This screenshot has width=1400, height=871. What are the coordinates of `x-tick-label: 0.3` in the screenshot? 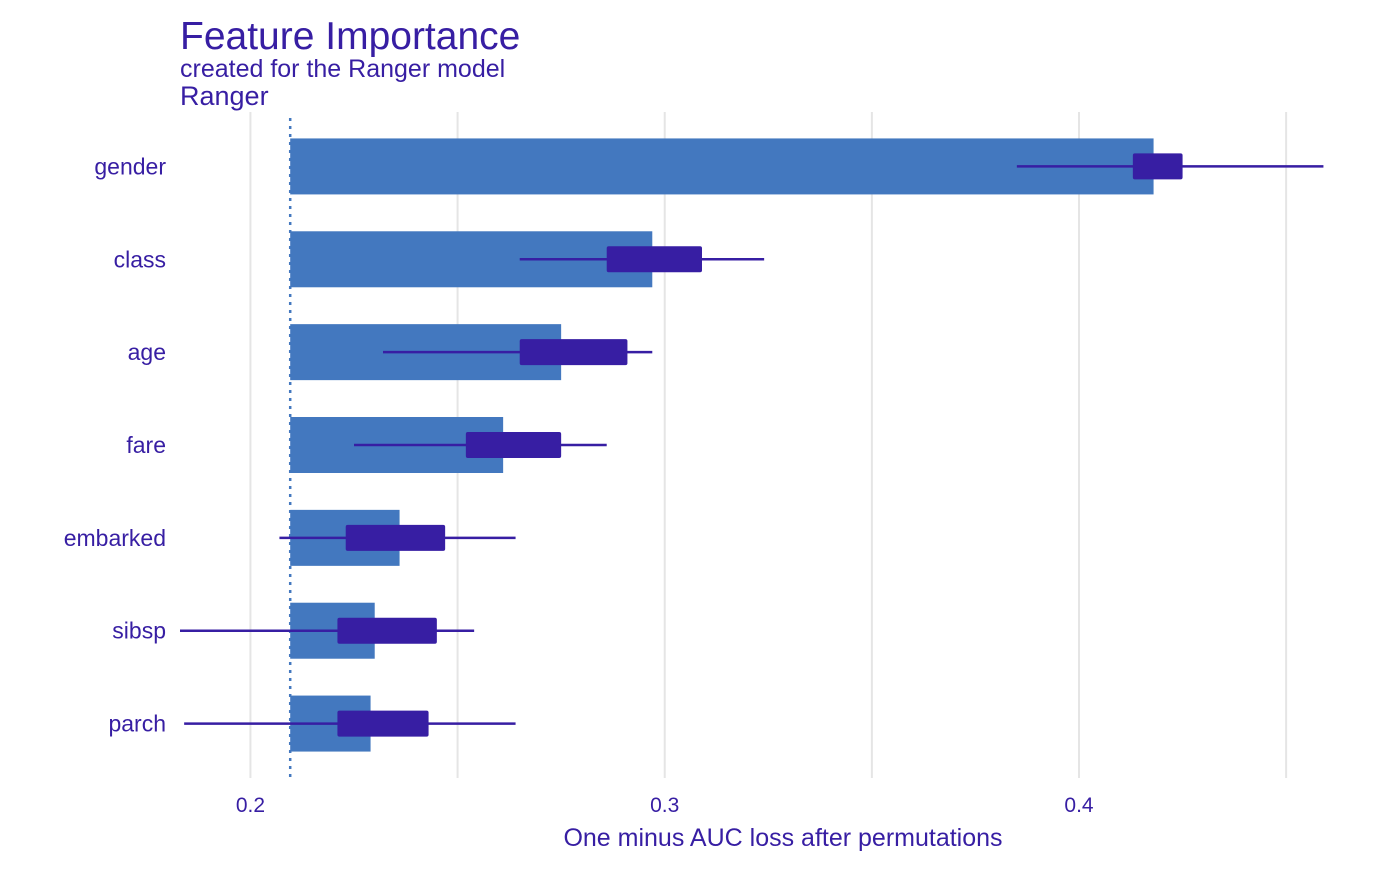 It's located at (664, 805).